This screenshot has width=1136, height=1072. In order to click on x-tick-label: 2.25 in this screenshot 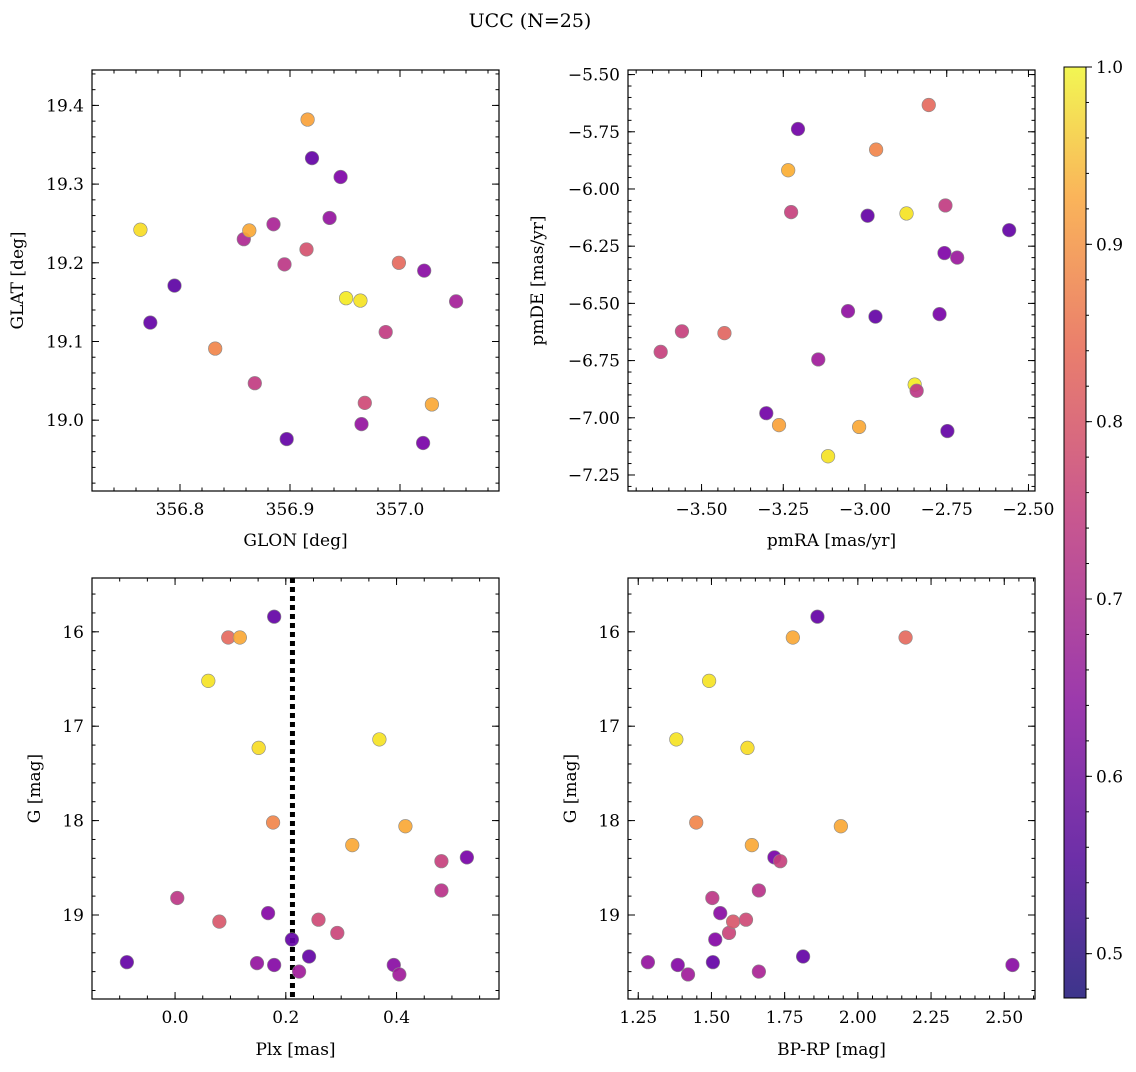, I will do `click(931, 1018)`.